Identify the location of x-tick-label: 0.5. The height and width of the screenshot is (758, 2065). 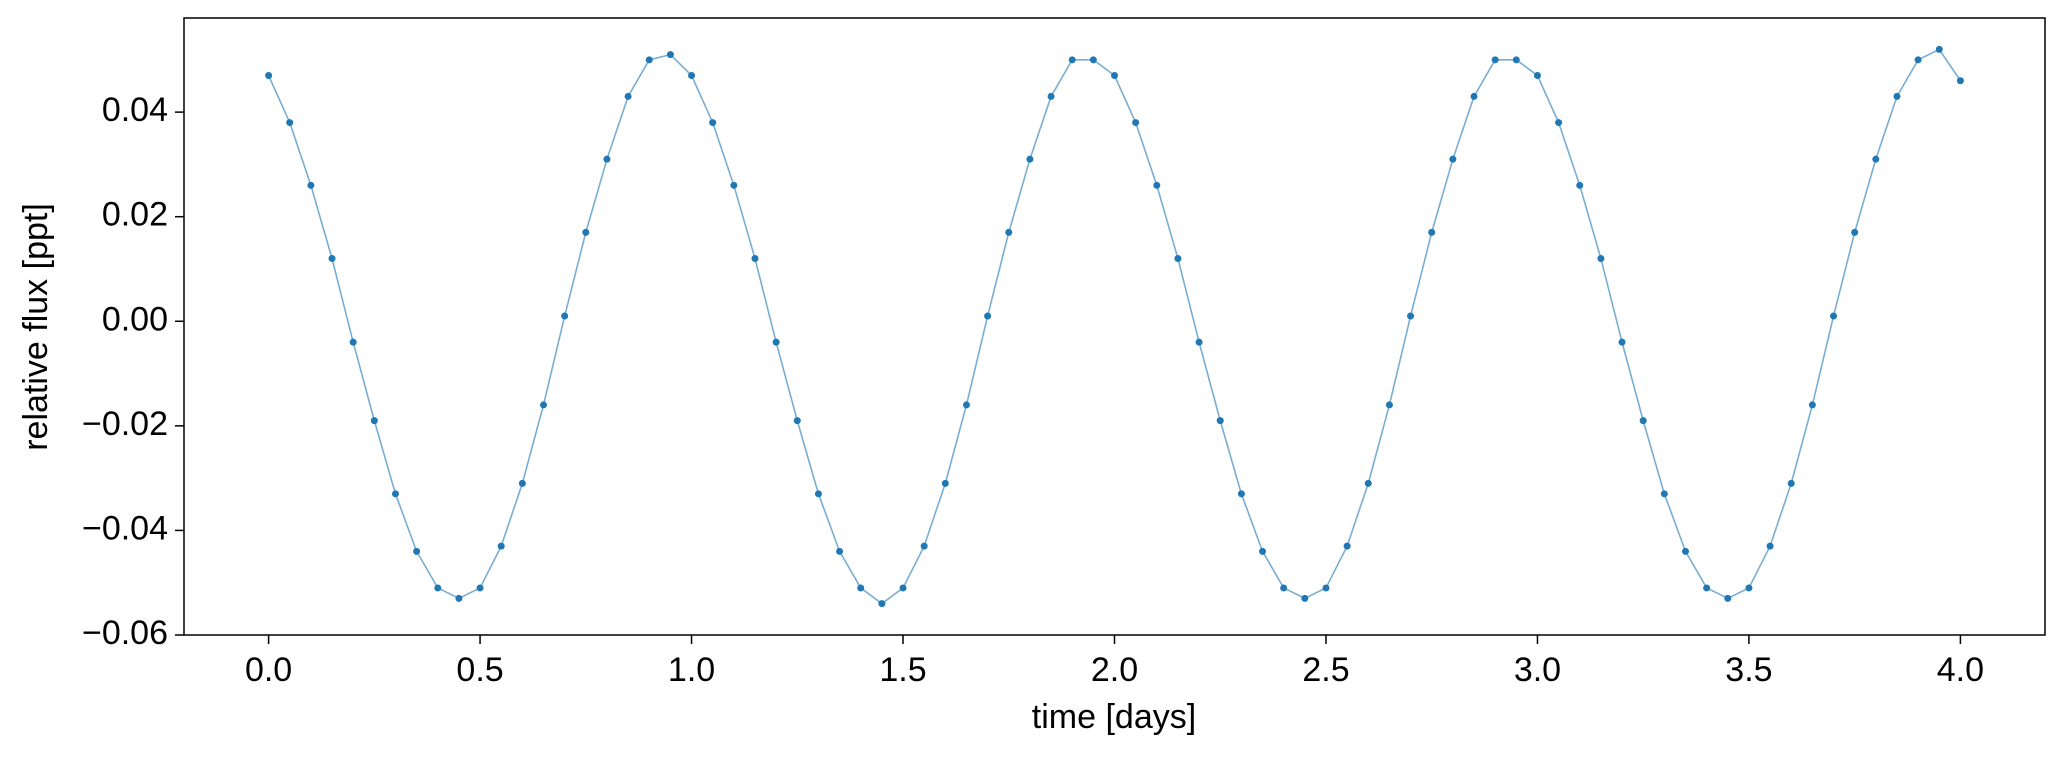
(479, 670).